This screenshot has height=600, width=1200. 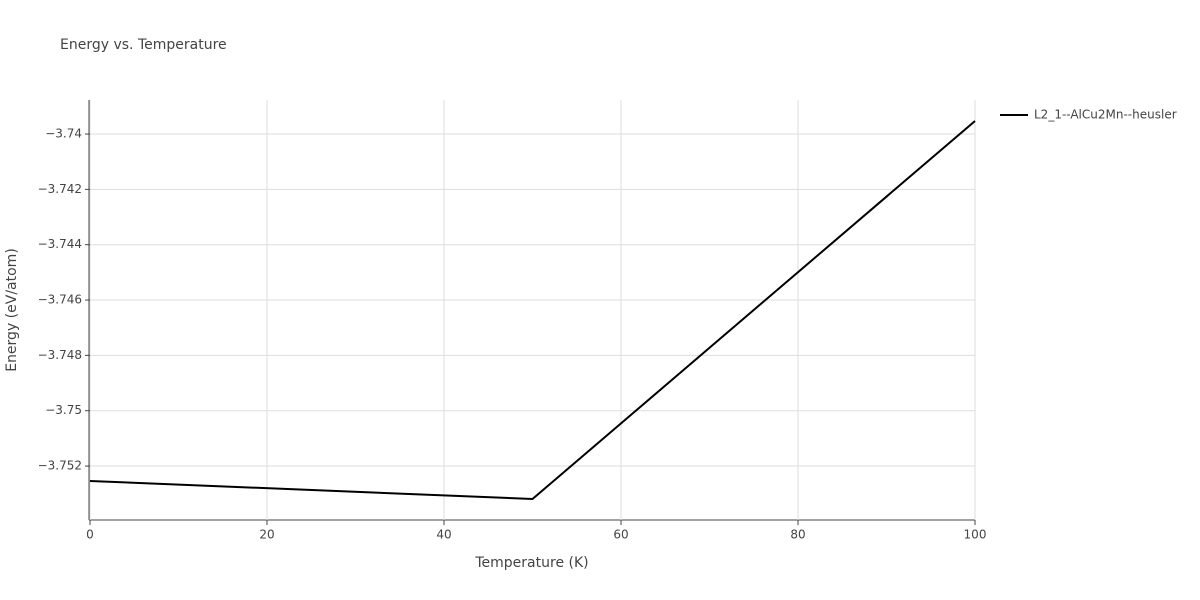 I want to click on y-tick-label: −3.75, so click(x=63, y=410).